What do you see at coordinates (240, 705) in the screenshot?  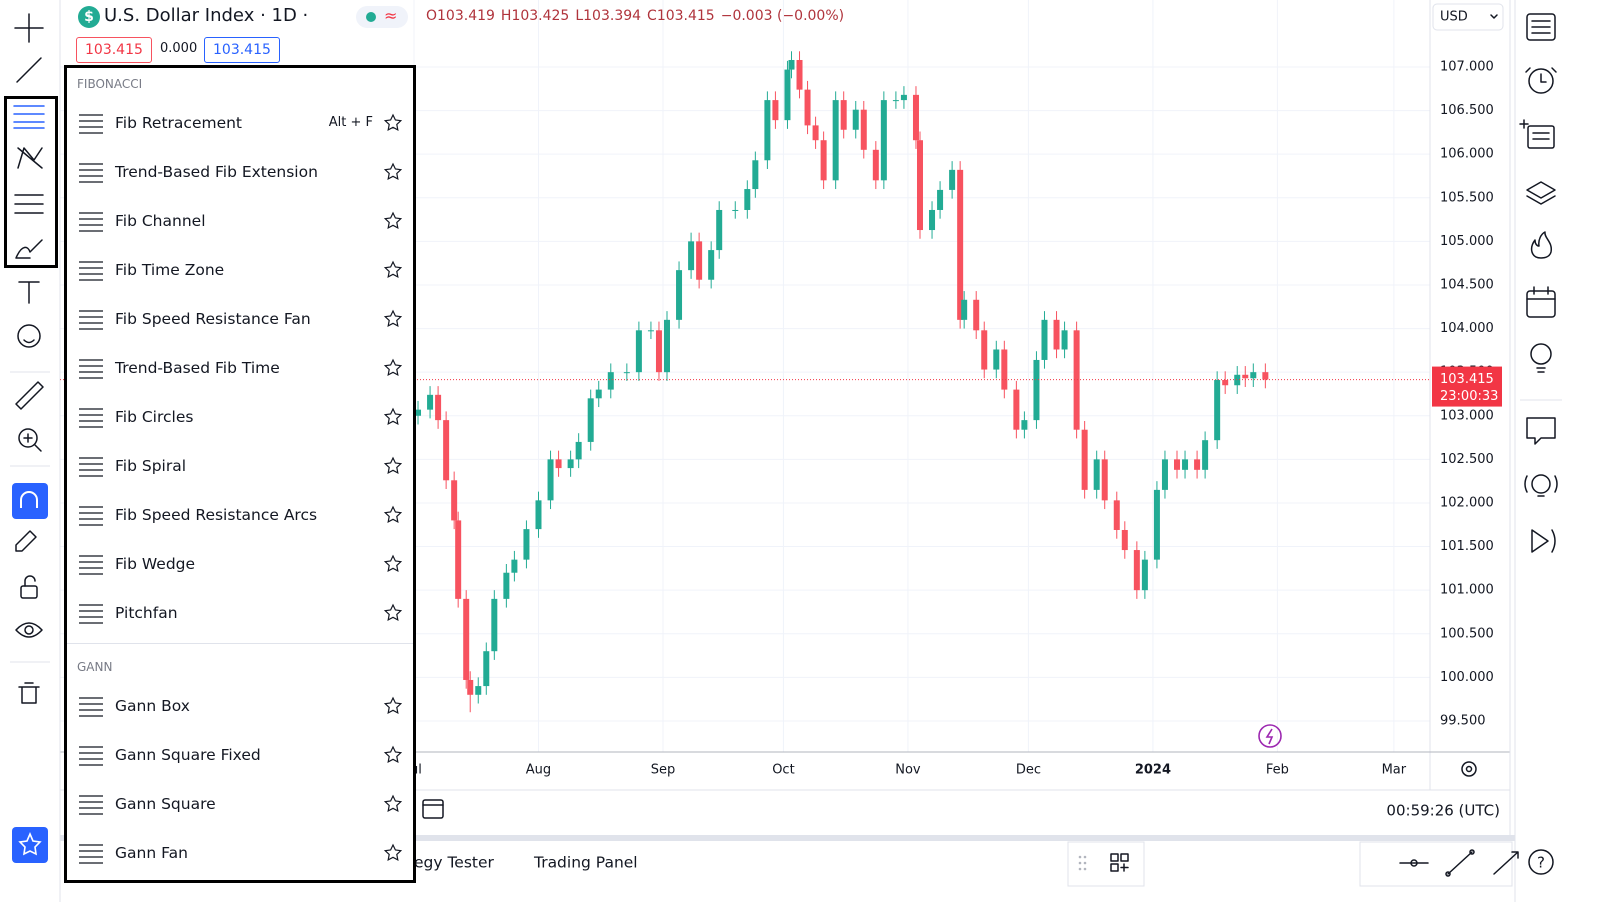 I see `menu-item: Gann Box` at bounding box center [240, 705].